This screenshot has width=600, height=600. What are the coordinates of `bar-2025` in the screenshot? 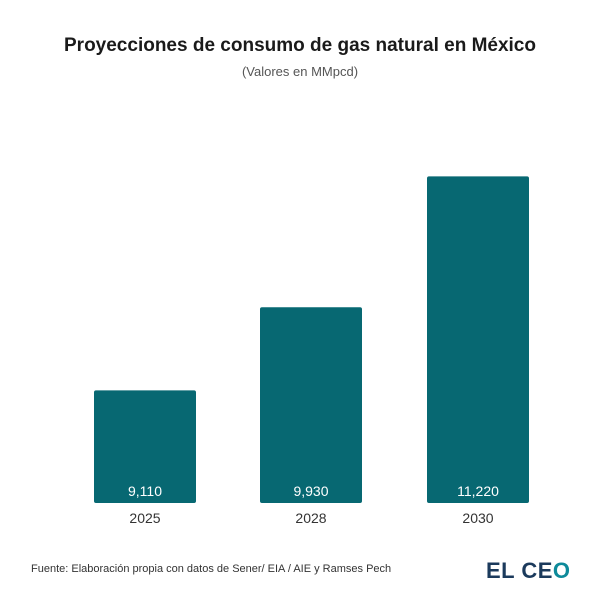 It's located at (145, 446).